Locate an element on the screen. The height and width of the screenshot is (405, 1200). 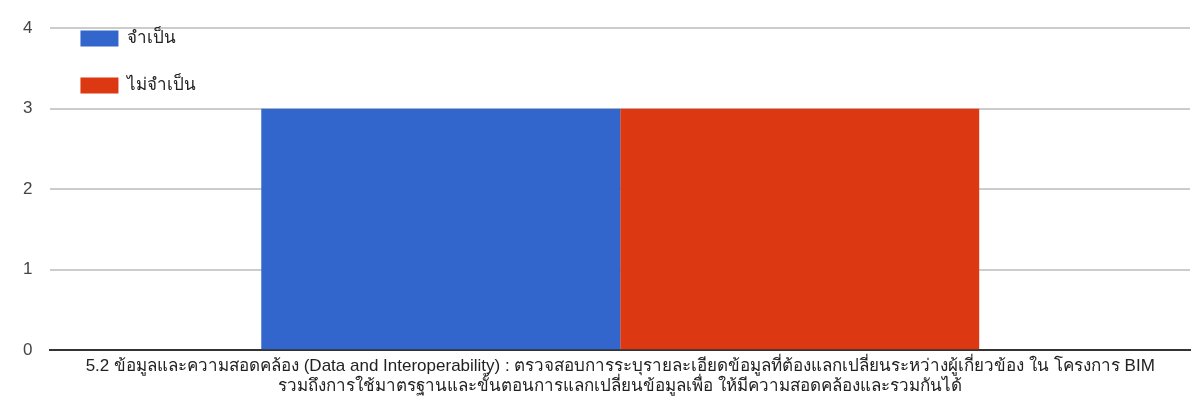
y-tick-label: 0 is located at coordinates (27, 349).